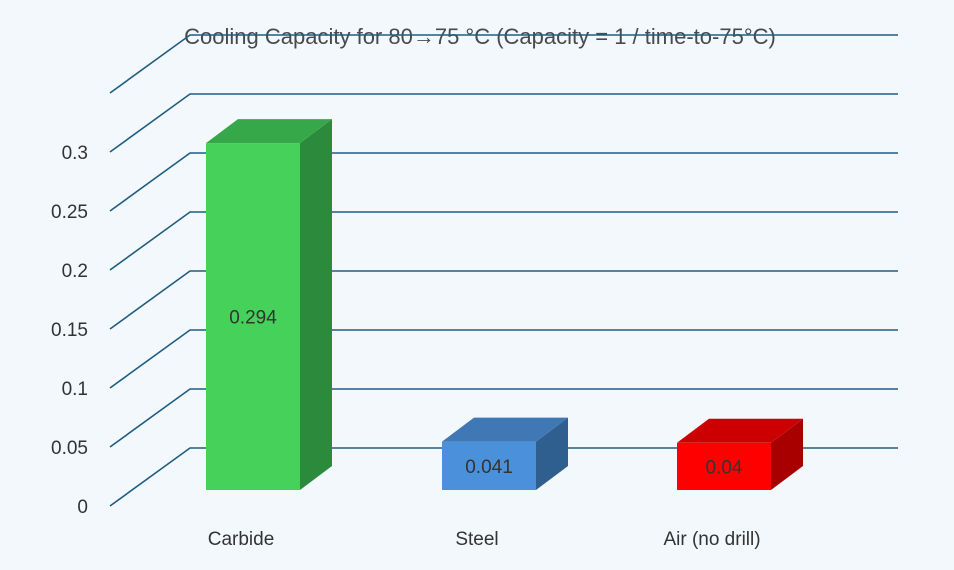  I want to click on y-tick-label: 0.3, so click(75, 153).